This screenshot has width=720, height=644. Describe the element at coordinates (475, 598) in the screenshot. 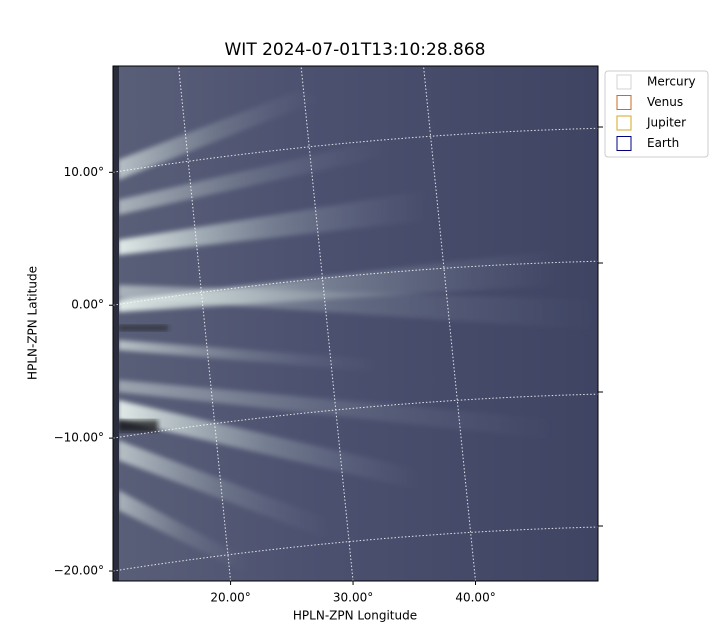

I see `x-tick-label: 40.00°` at that location.